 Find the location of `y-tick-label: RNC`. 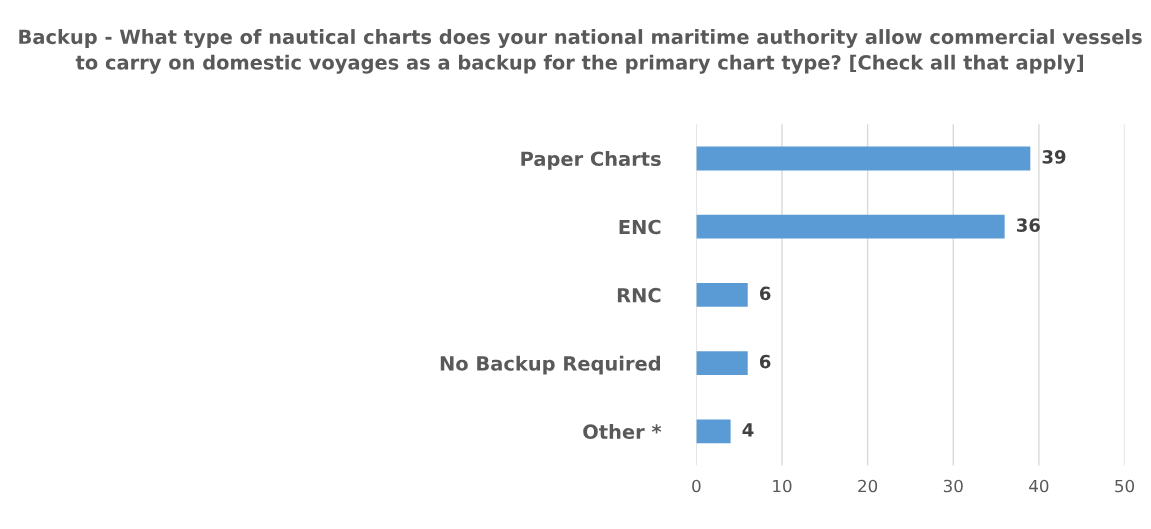

y-tick-label: RNC is located at coordinates (639, 295).